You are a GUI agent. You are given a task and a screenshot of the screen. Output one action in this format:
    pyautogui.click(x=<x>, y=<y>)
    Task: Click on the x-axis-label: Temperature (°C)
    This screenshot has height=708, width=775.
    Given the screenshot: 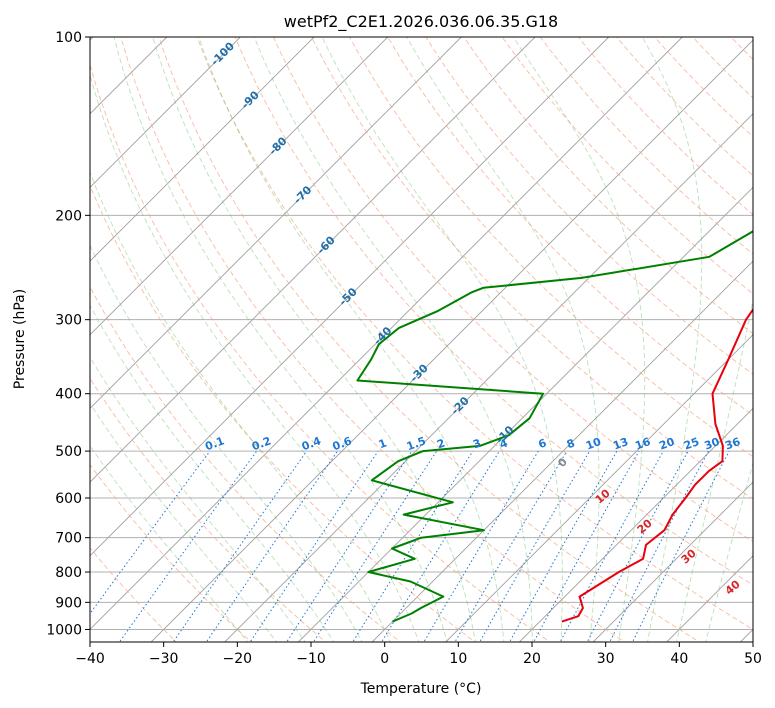 What is the action you would take?
    pyautogui.click(x=421, y=689)
    